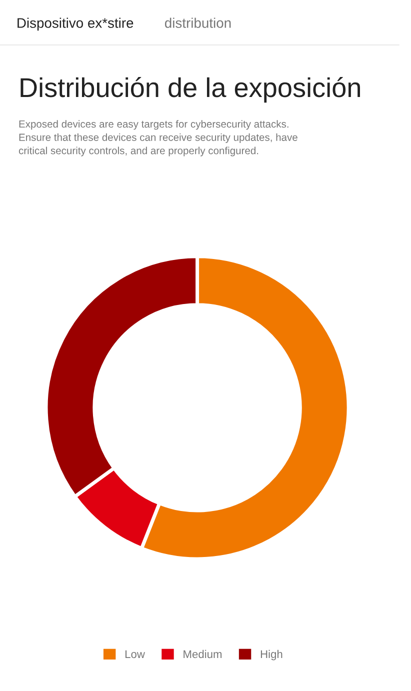 Image resolution: width=411 pixels, height=691 pixels. What do you see at coordinates (135, 654) in the screenshot?
I see `legend-label: Low` at bounding box center [135, 654].